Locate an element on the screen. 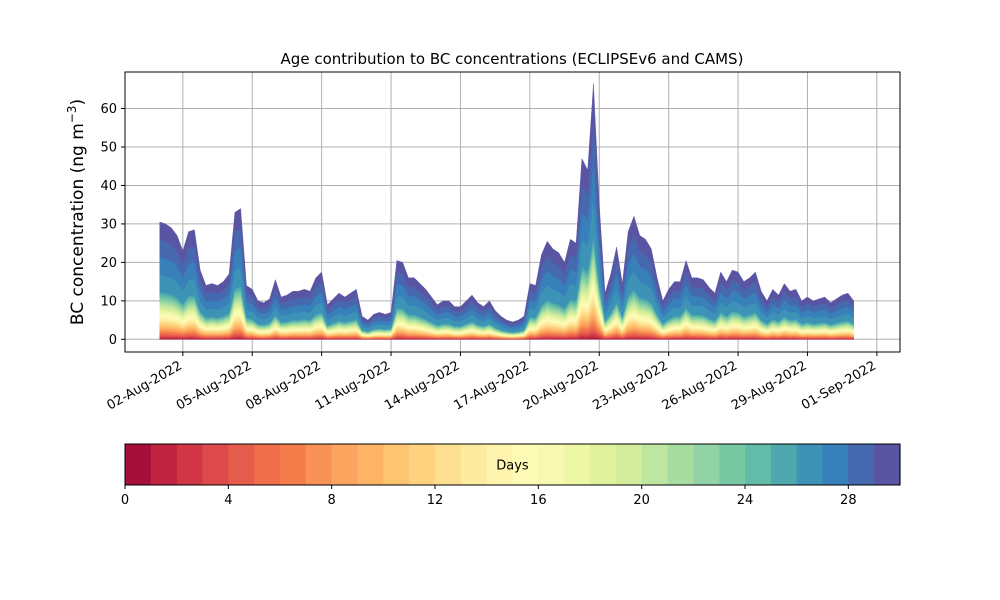 The height and width of the screenshot is (600, 1000). y-tick-label-1: 10 is located at coordinates (108, 301).